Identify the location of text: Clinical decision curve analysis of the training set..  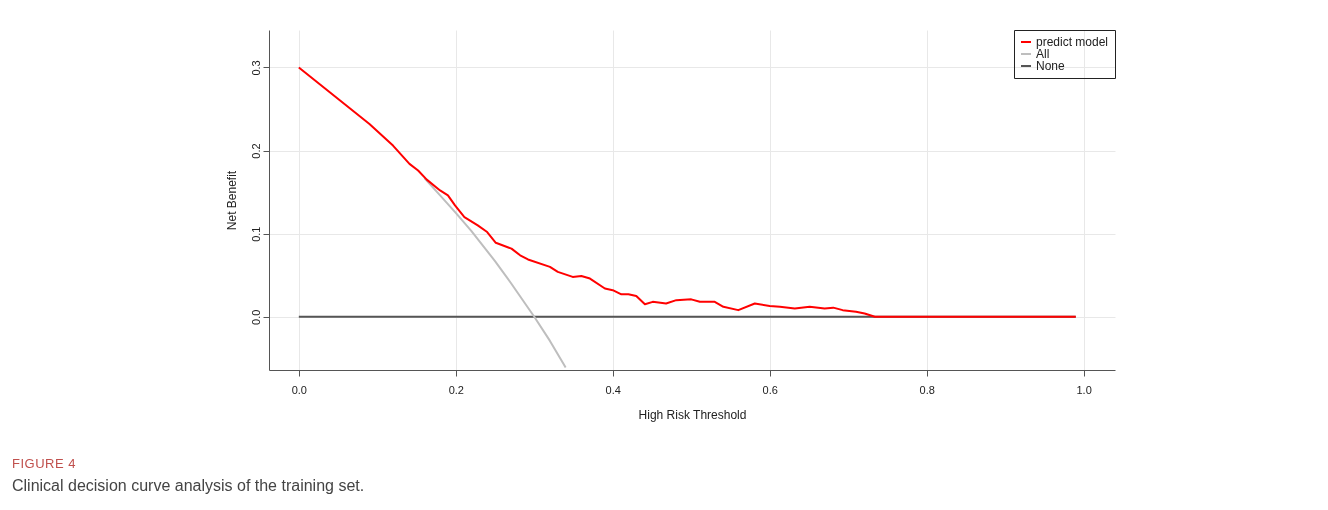
(188, 486).